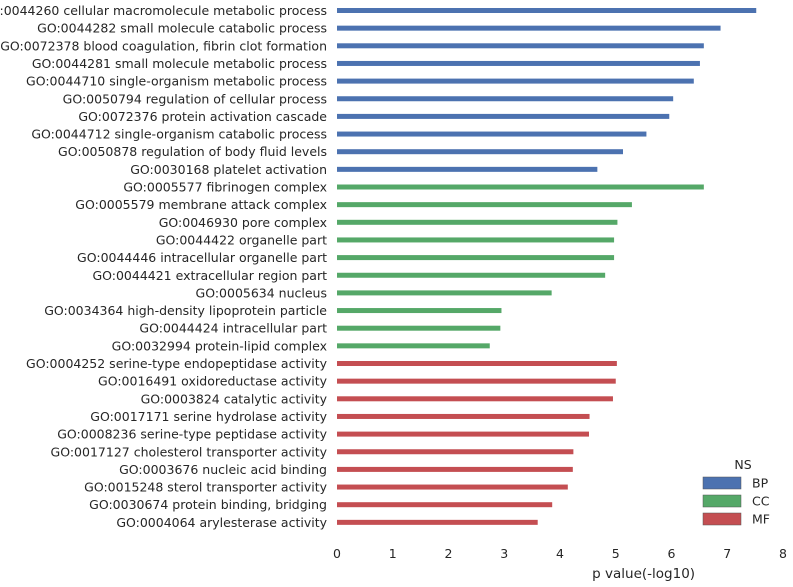 Image resolution: width=793 pixels, height=587 pixels. I want to click on category-label: GO:0005634 nucleus, so click(261, 292).